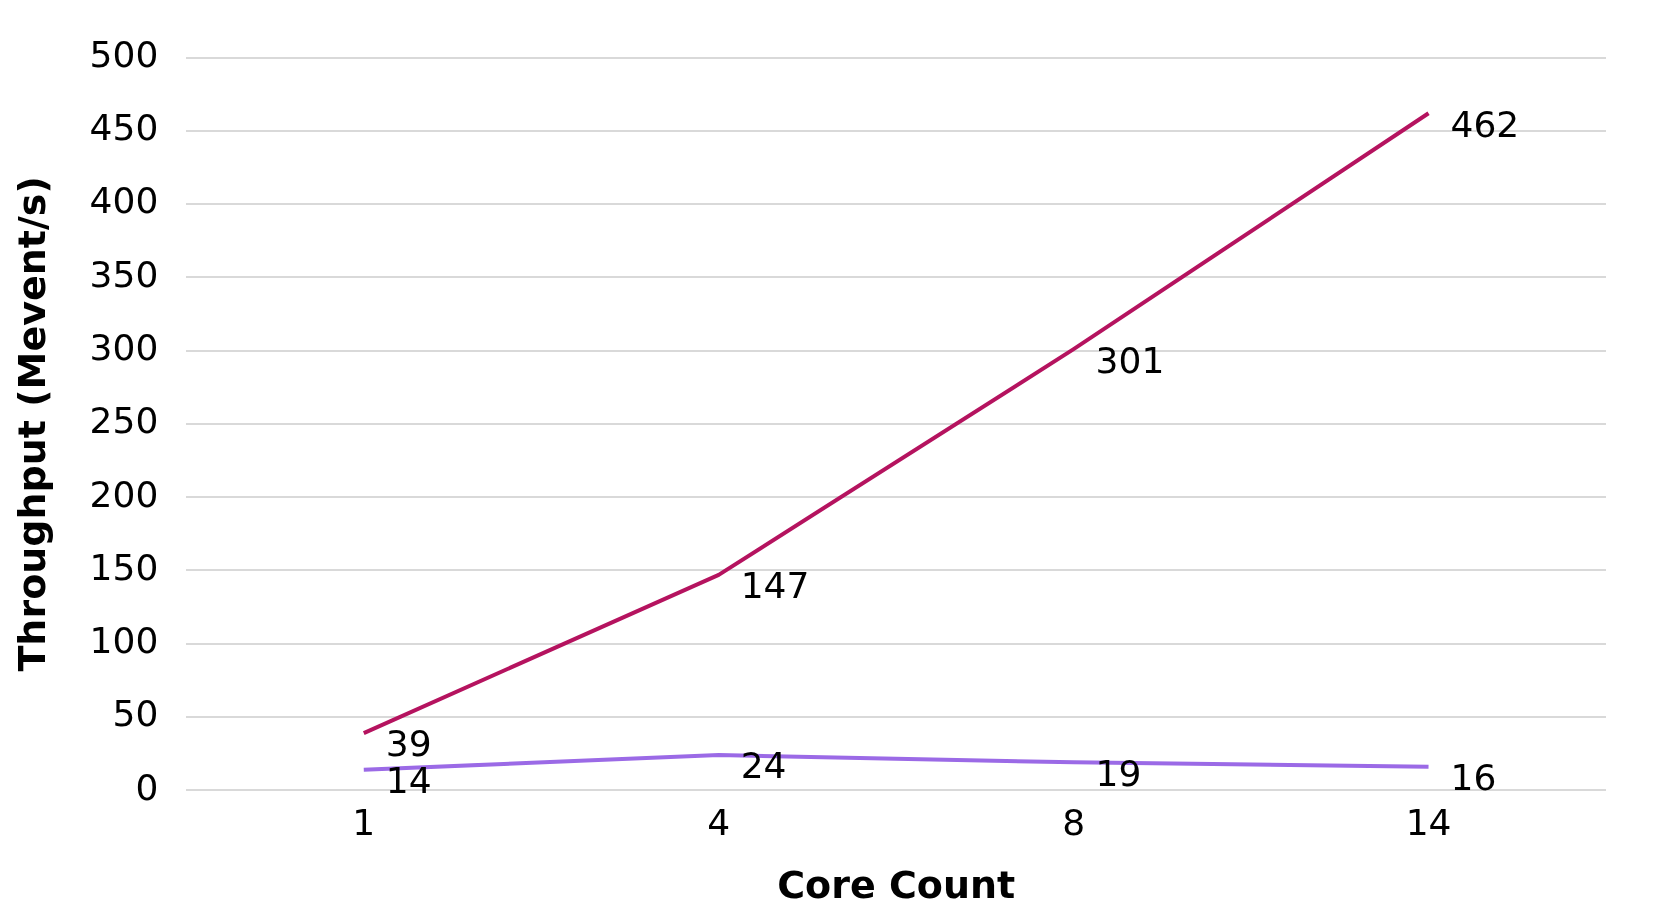 The width and height of the screenshot is (1654, 923). Describe the element at coordinates (1485, 124) in the screenshot. I see `data-label: 462` at that location.